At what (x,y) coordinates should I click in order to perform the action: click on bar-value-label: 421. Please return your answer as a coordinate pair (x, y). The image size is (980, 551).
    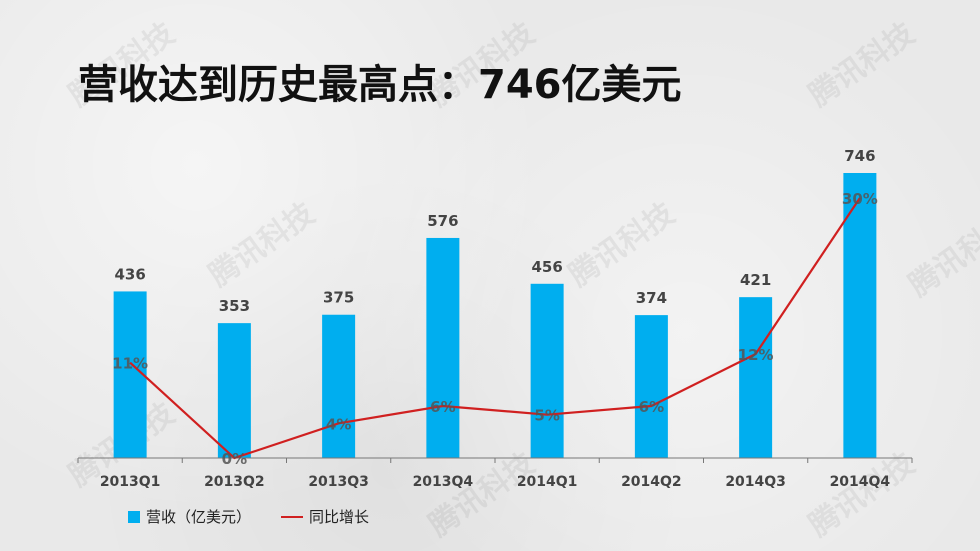
    Looking at the image, I should click on (755, 280).